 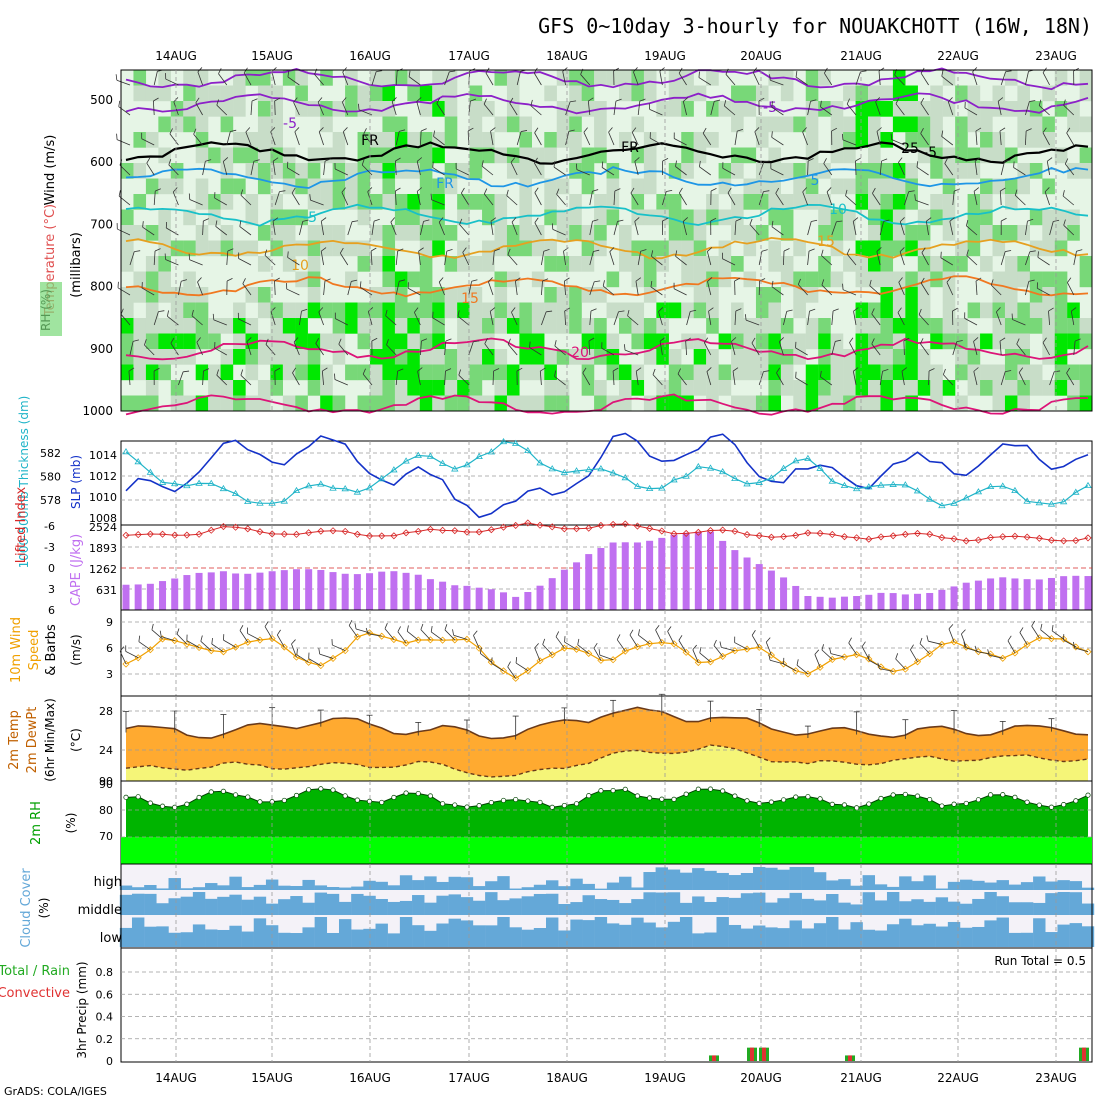 What do you see at coordinates (607, 286) in the screenshot?
I see `temperature-contour` at bounding box center [607, 286].